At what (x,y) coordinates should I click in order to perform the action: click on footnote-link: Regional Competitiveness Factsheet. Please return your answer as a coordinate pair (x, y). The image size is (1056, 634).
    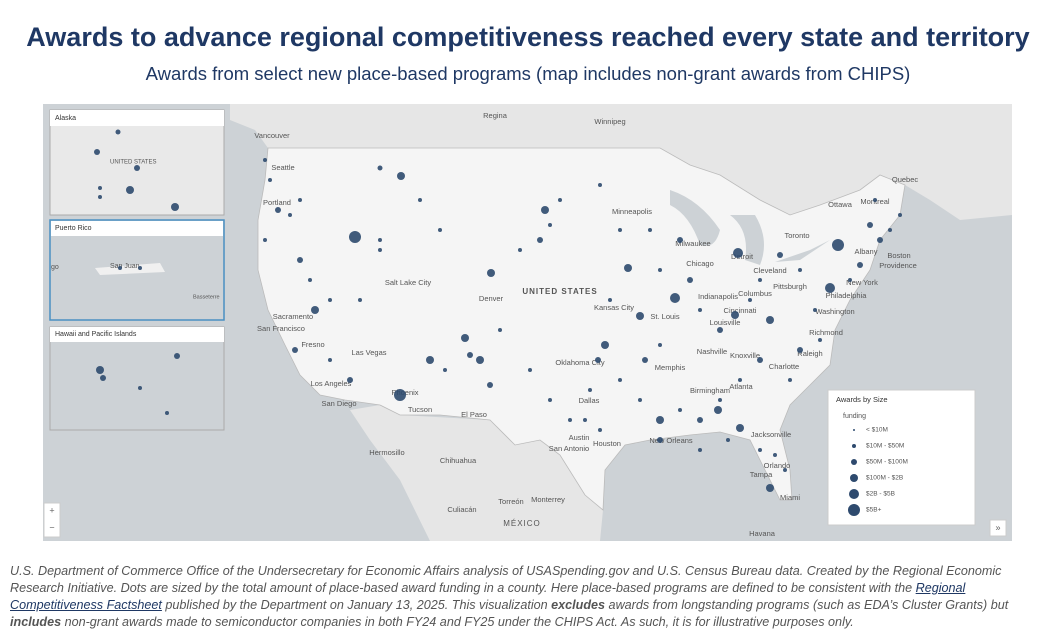
    Looking at the image, I should click on (488, 596).